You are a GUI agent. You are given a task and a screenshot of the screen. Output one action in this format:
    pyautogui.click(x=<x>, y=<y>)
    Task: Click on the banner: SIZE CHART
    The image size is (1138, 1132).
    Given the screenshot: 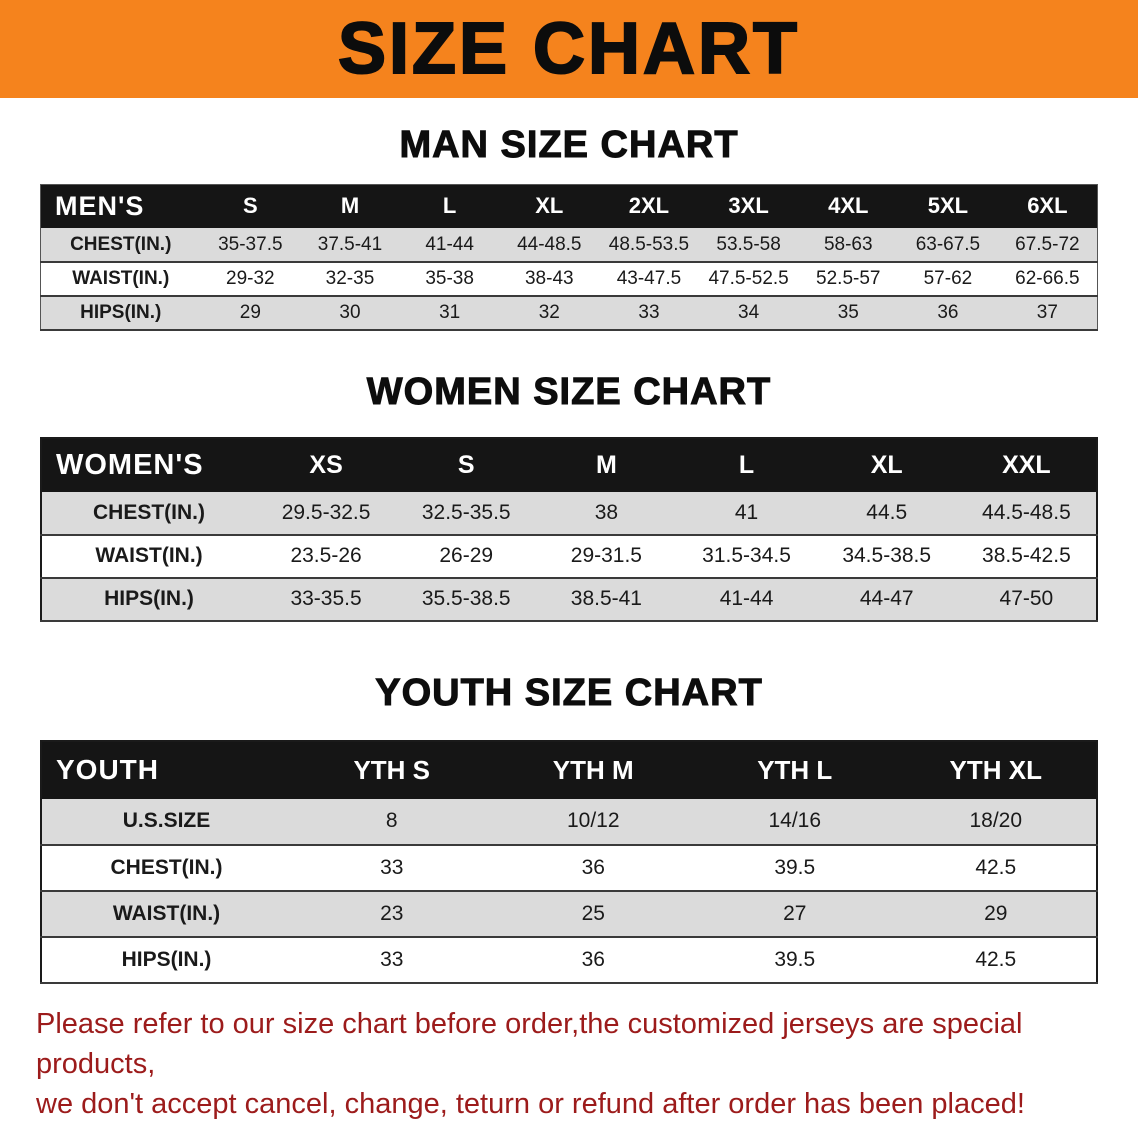 What is the action you would take?
    pyautogui.click(x=569, y=49)
    